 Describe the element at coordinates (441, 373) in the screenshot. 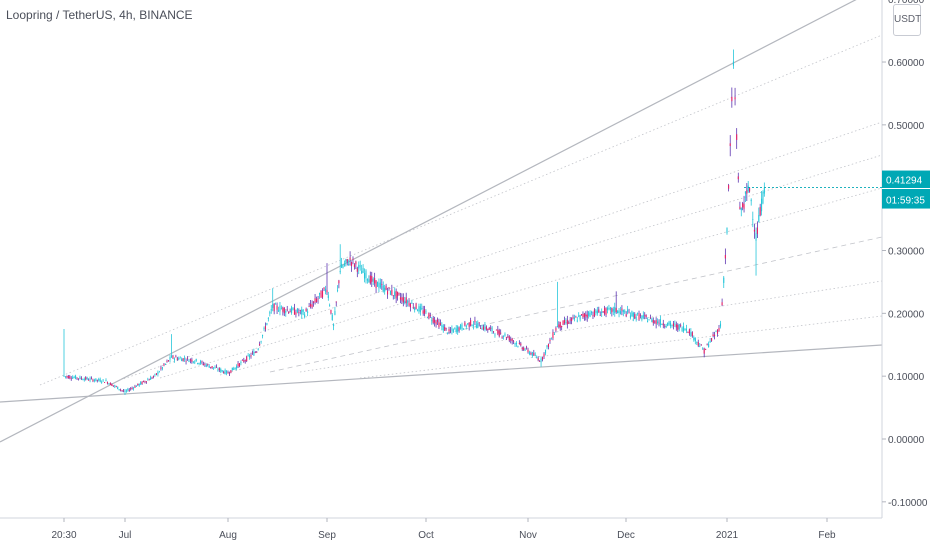

I see `lower-trendline` at that location.